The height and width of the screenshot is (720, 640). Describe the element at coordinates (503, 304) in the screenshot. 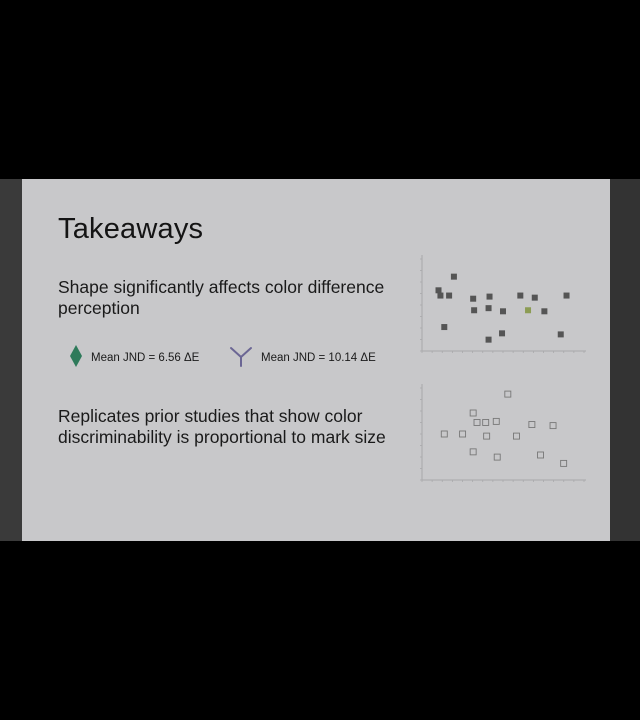

I see `scatter-filled-squares` at that location.